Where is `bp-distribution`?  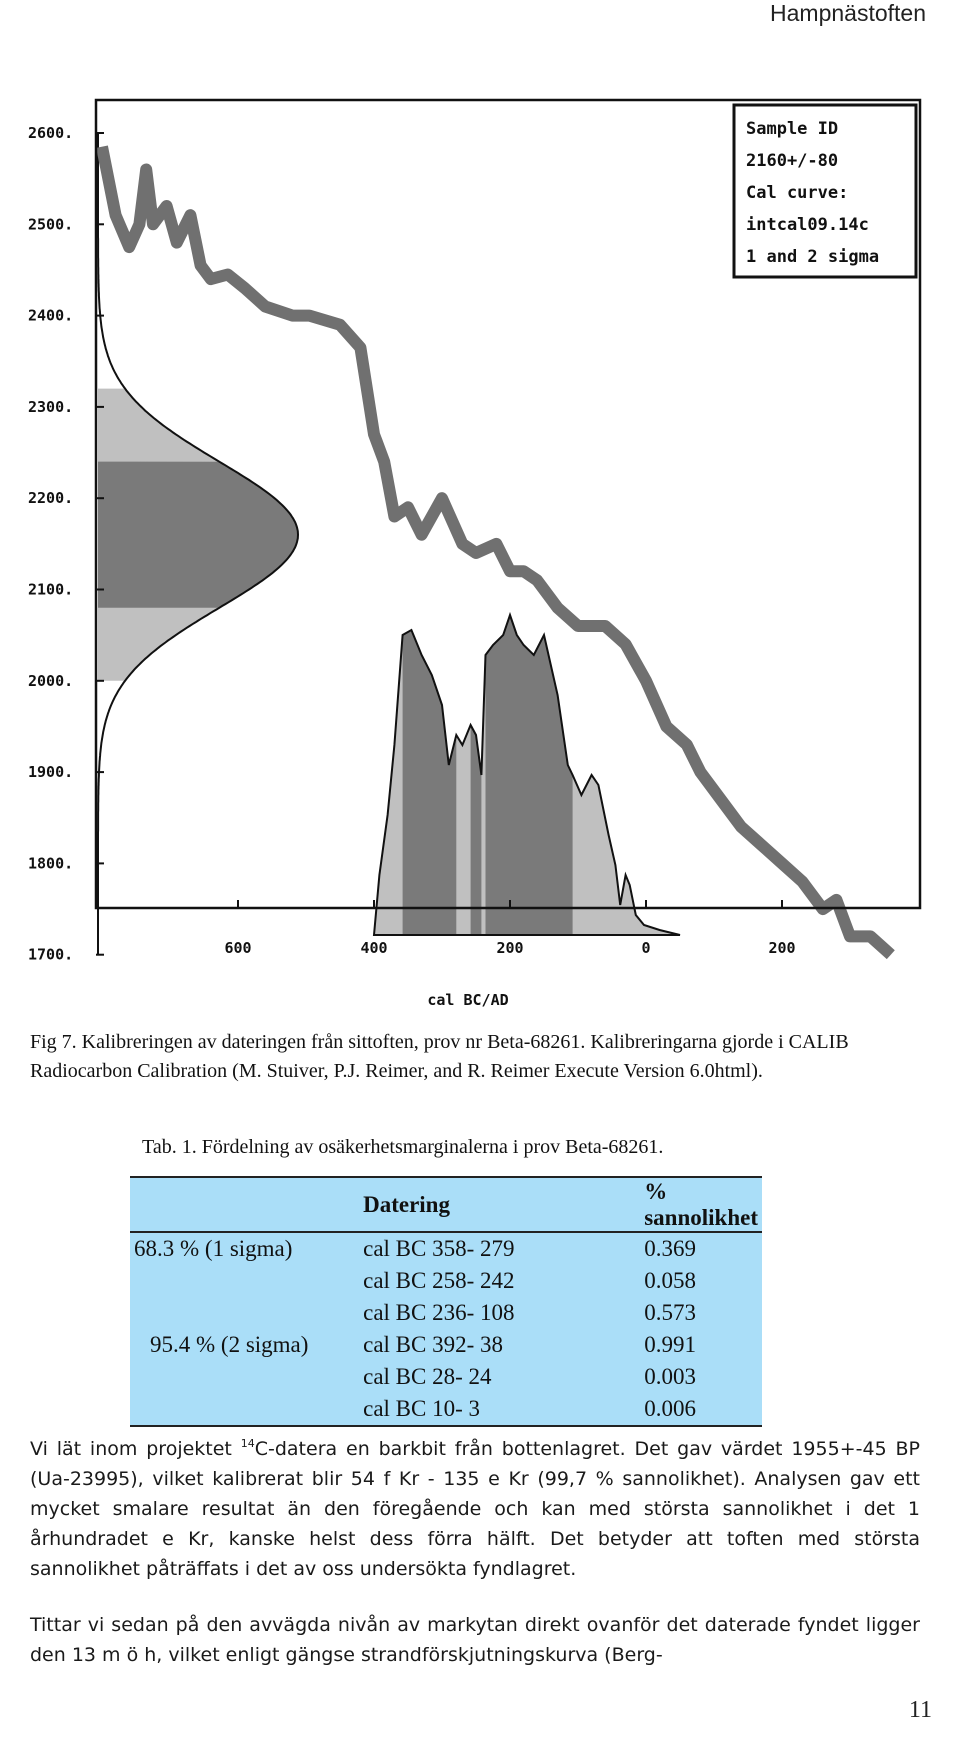
bp-distribution is located at coordinates (198, 544).